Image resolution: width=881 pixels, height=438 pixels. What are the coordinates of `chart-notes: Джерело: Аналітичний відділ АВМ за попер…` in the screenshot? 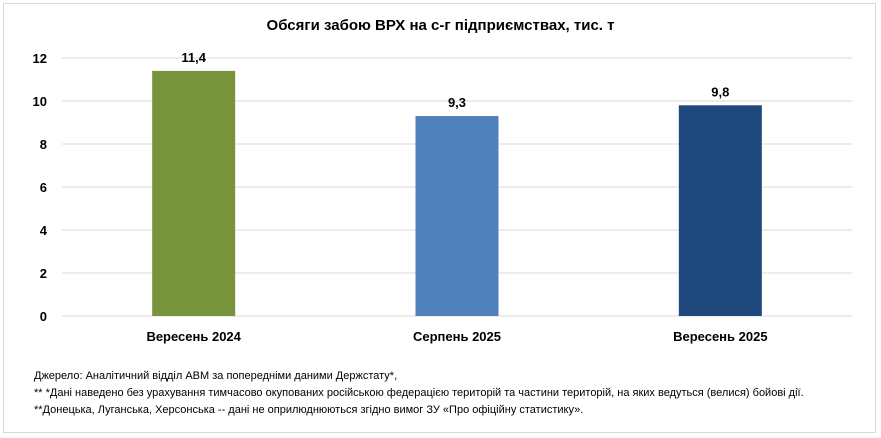 It's located at (419, 393).